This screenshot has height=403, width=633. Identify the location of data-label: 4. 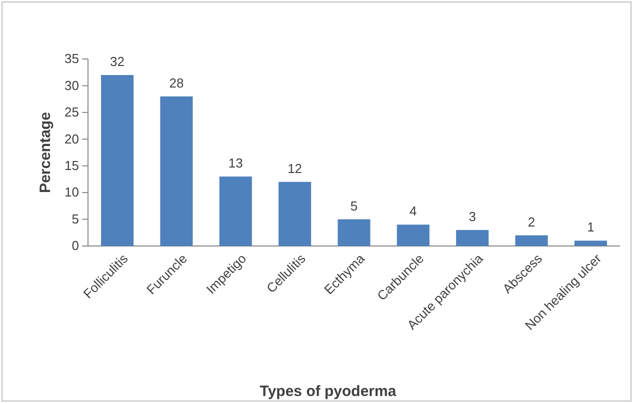
(413, 211).